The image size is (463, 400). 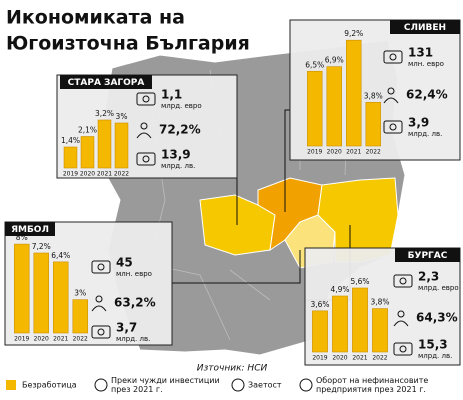 What do you see at coordinates (359, 281) in the screenshot?
I see `value-label: 5,6%` at bounding box center [359, 281].